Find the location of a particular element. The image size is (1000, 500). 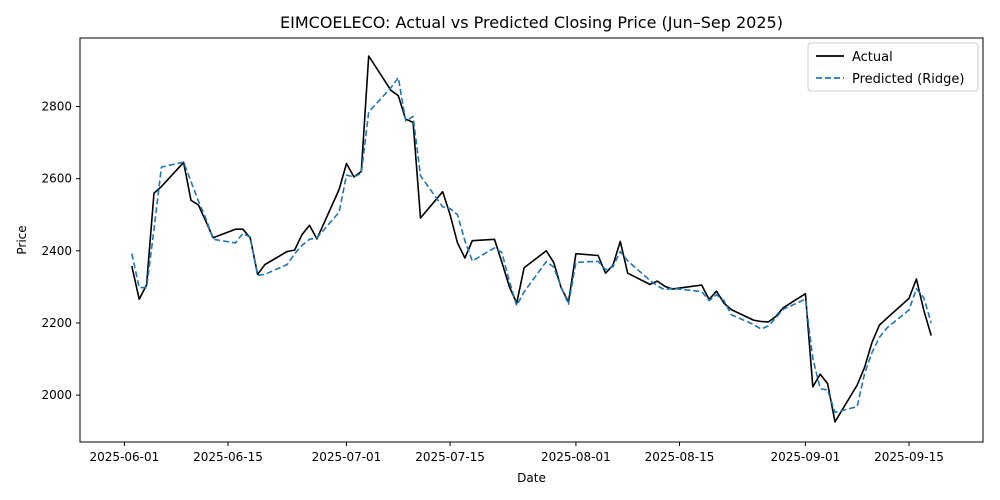

x-tick-label: 2025-07-15 is located at coordinates (450, 457).